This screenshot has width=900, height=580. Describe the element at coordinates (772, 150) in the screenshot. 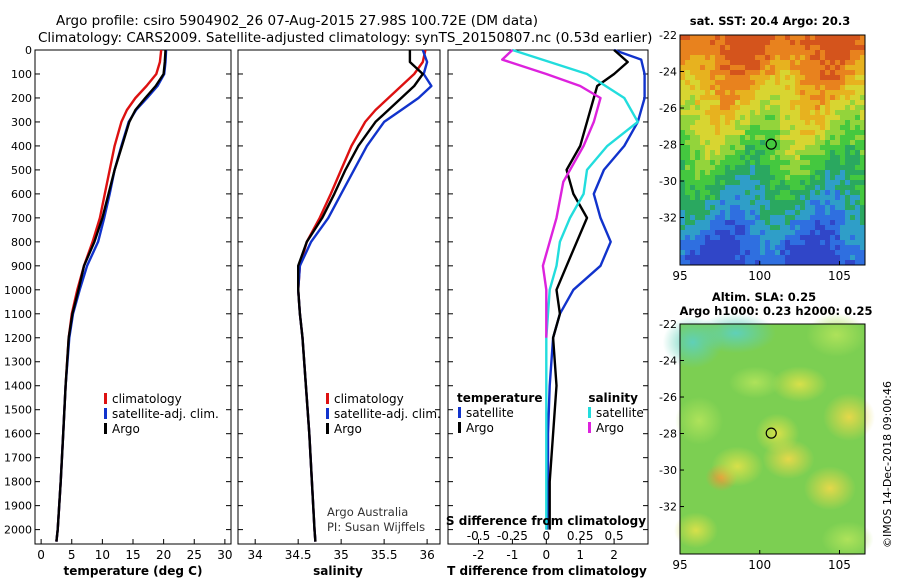

I see `sst-map-frame` at that location.